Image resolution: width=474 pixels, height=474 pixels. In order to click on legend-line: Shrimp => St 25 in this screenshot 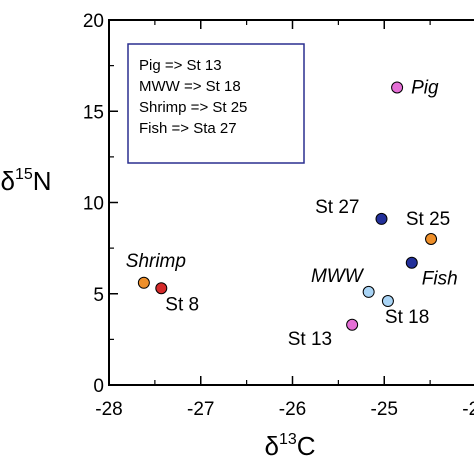, I will do `click(193, 107)`.